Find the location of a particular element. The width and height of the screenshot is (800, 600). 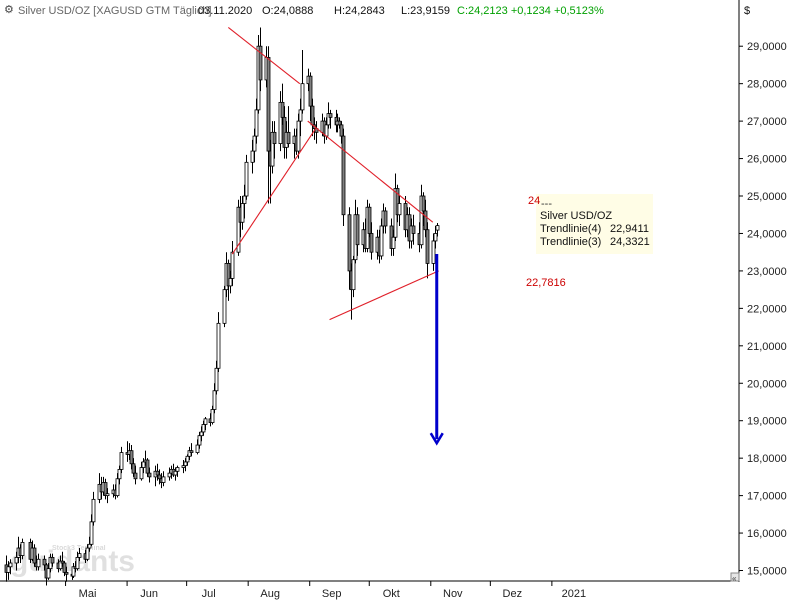

legend-title: Silver USD/OZ is located at coordinates (576, 216).